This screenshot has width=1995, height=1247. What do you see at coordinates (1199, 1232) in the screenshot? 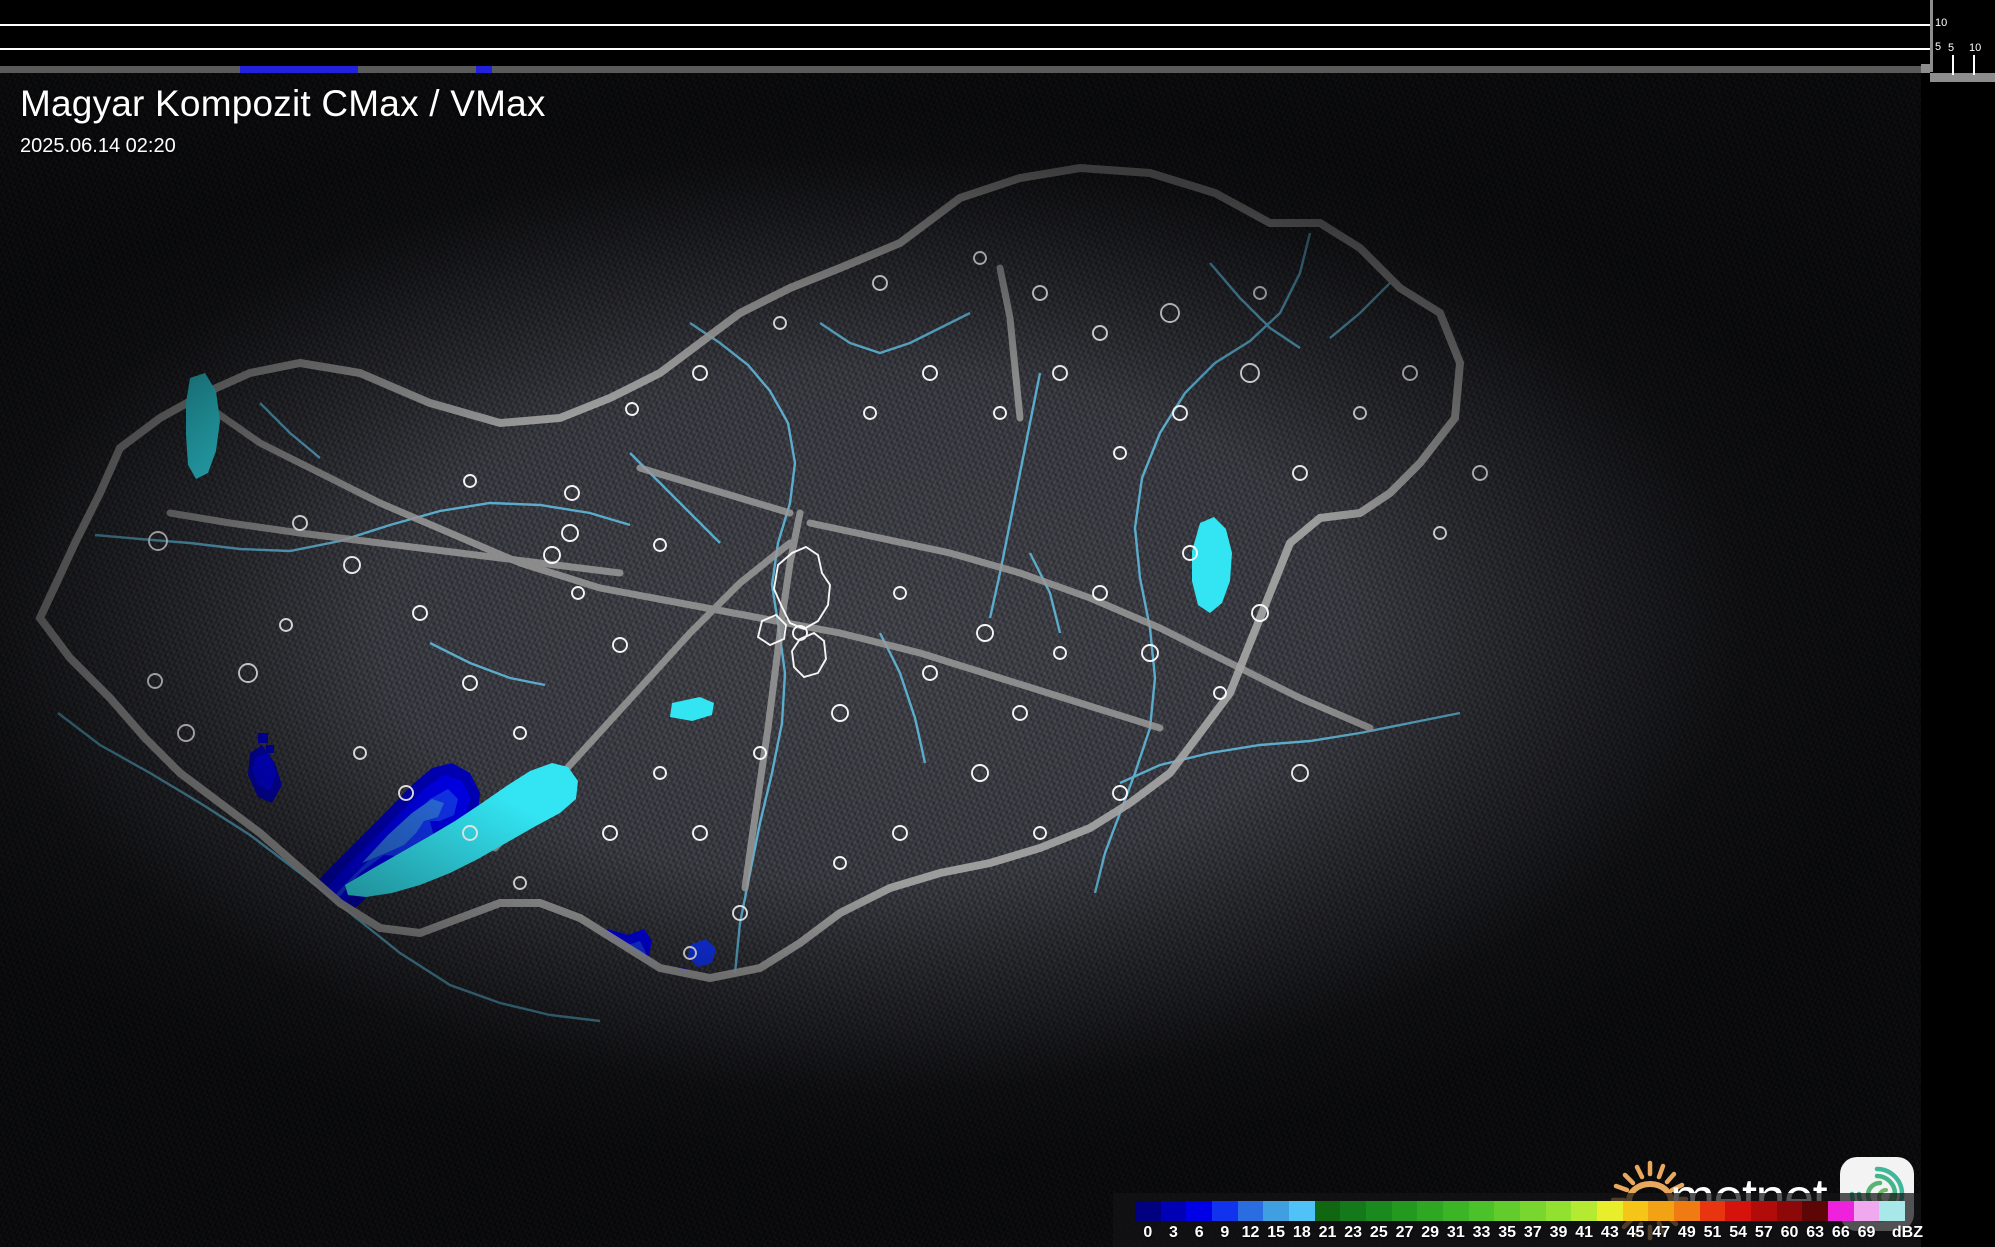
I see `colorbar-tick-label: 6` at bounding box center [1199, 1232].